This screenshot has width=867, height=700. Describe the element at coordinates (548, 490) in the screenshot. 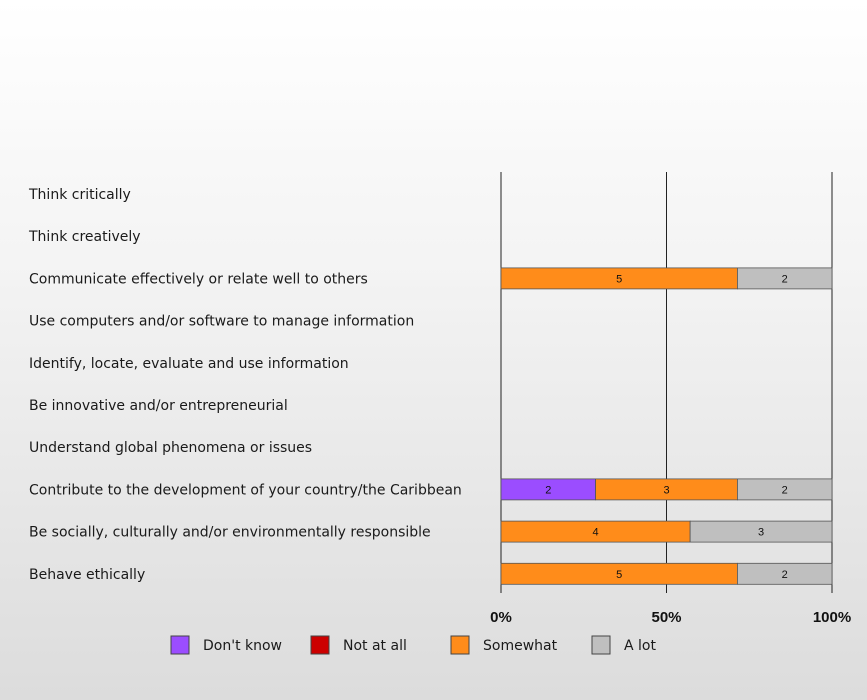

I see `bar-label-7-0: 2` at that location.